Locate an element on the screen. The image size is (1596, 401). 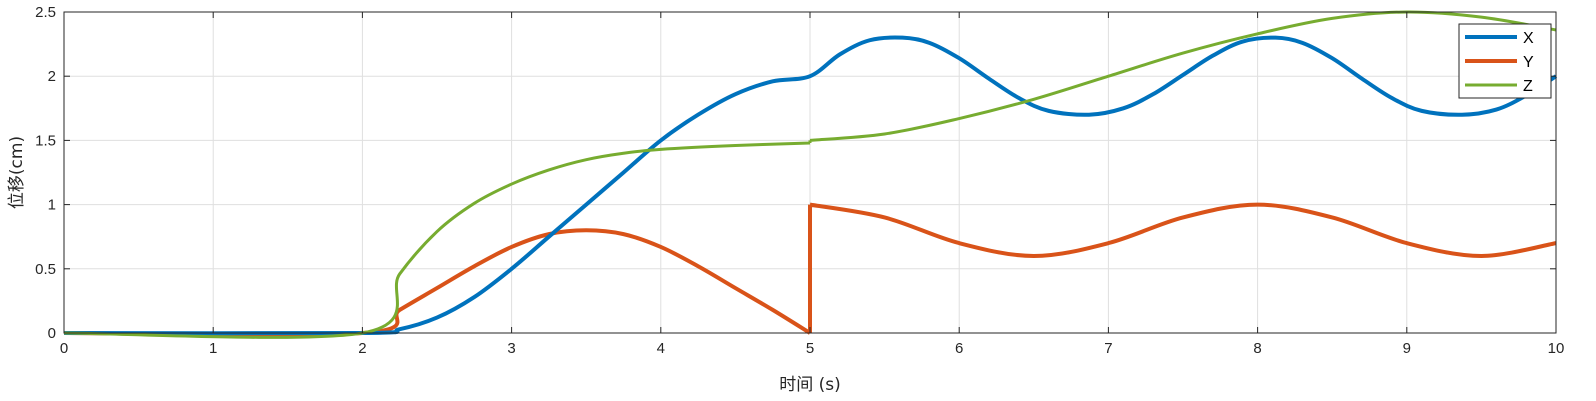
x-tick-label: 9 is located at coordinates (1407, 348).